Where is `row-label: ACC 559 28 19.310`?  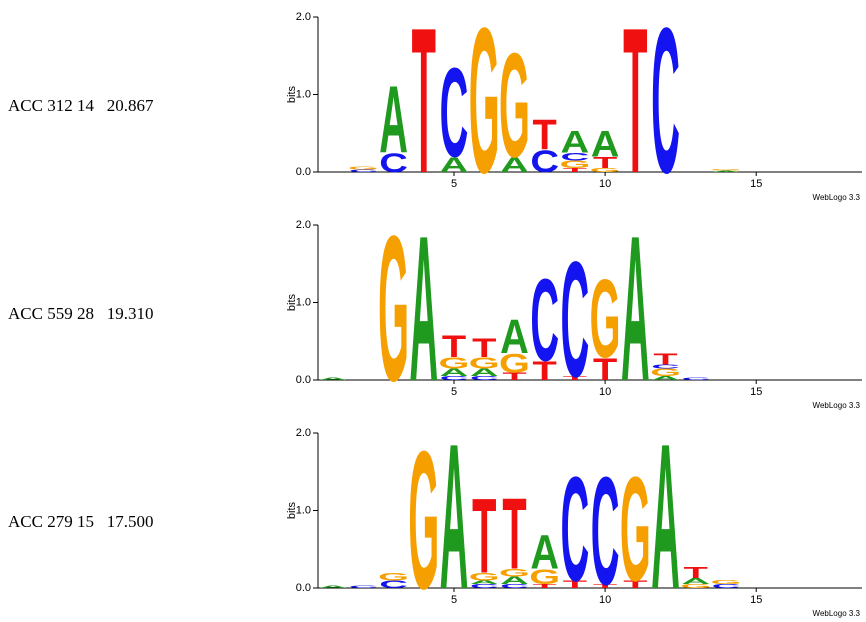 row-label: ACC 559 28 19.310 is located at coordinates (80, 313).